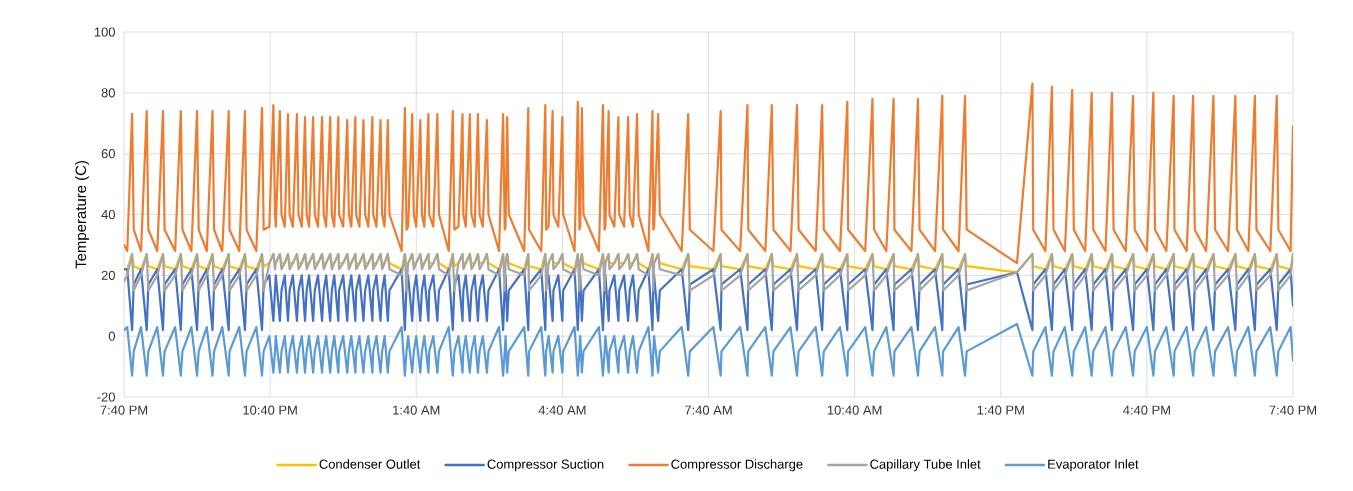 This screenshot has height=491, width=1353. Describe the element at coordinates (1146, 410) in the screenshot. I see `x-tick-label: 4:40 PM` at that location.